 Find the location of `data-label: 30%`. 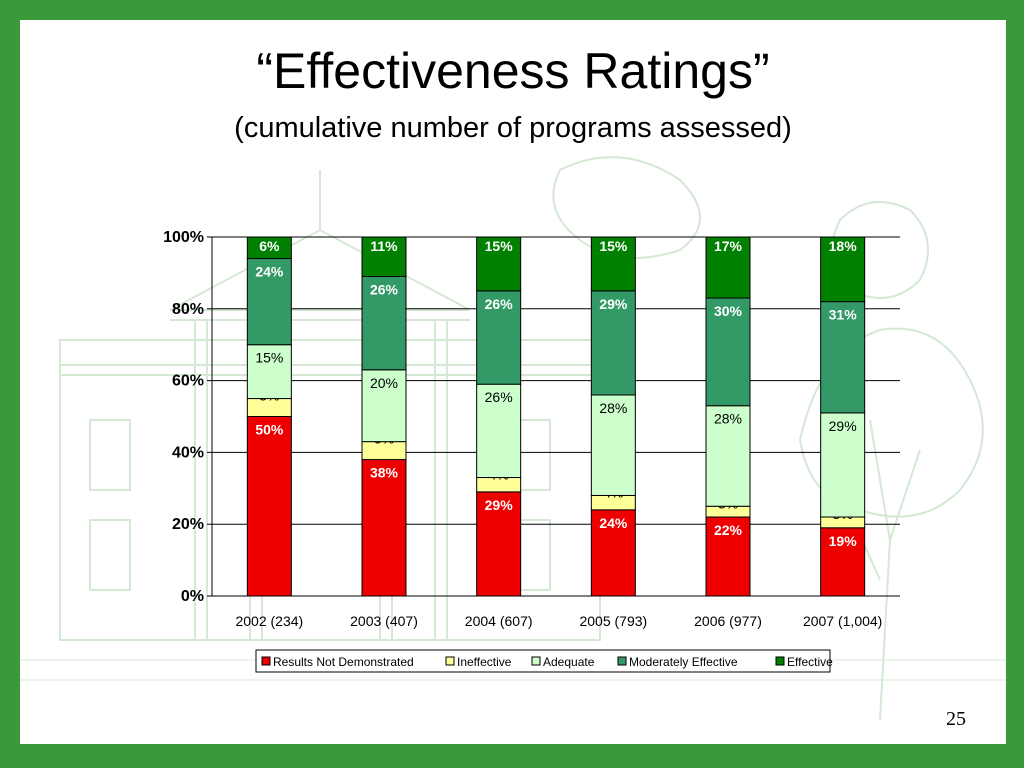

data-label: 30% is located at coordinates (728, 311).